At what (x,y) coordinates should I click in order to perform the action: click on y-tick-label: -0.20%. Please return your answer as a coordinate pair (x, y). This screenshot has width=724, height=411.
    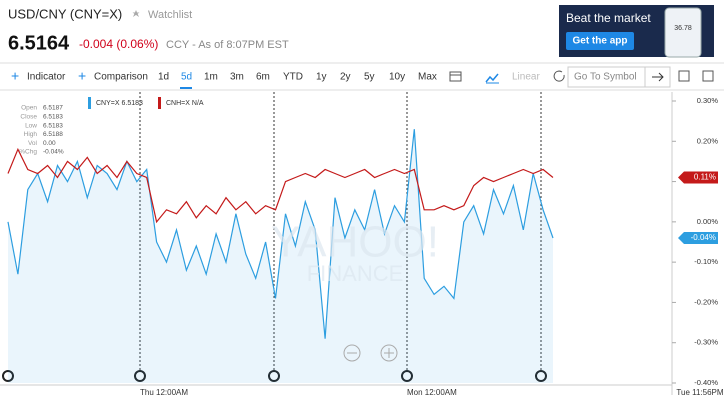
    Looking at the image, I should click on (706, 301).